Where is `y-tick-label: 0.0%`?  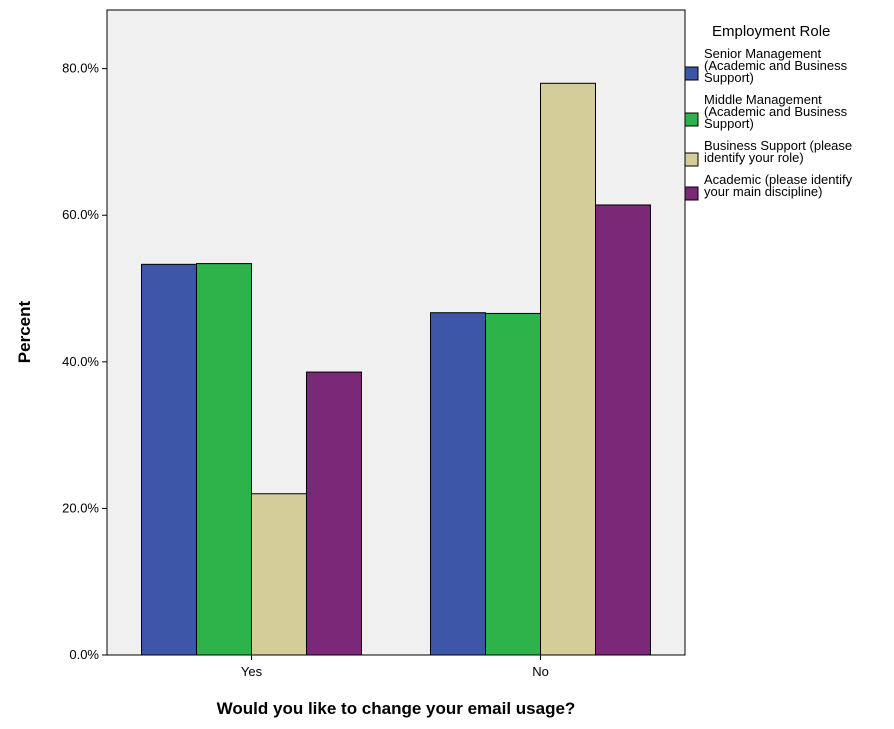
y-tick-label: 0.0% is located at coordinates (84, 654).